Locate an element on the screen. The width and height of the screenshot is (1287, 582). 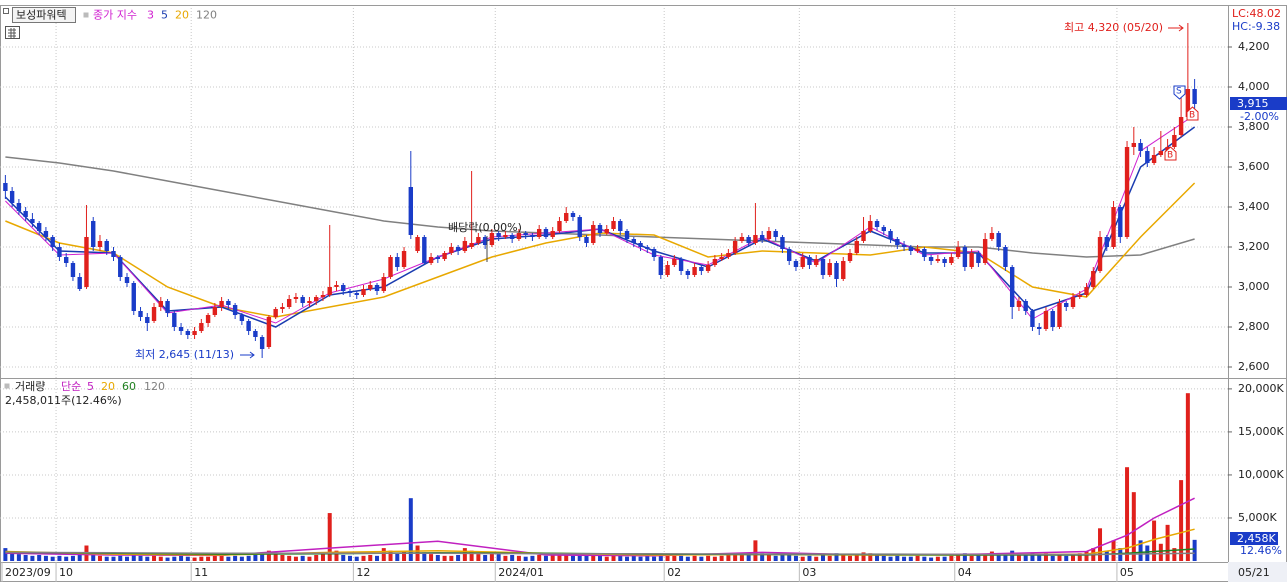
legend-item: 3 is located at coordinates (150, 15).